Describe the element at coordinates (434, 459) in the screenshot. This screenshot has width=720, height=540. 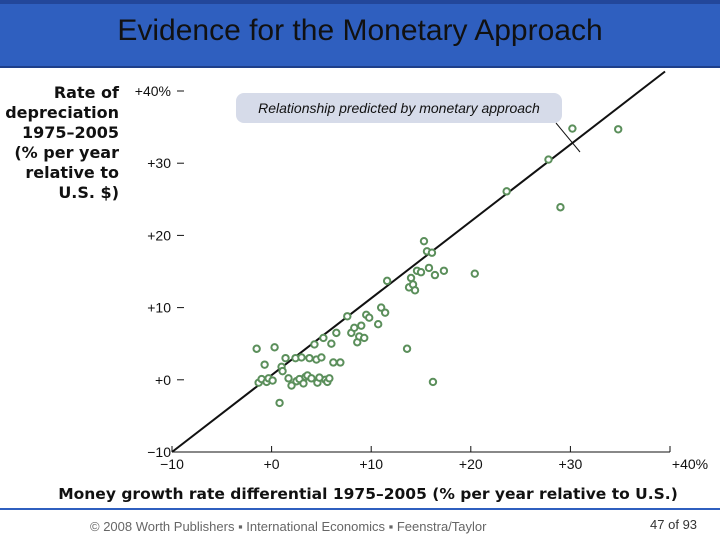
I see `x-axis: −10 +0 +10 +20 +30 +40%` at that location.